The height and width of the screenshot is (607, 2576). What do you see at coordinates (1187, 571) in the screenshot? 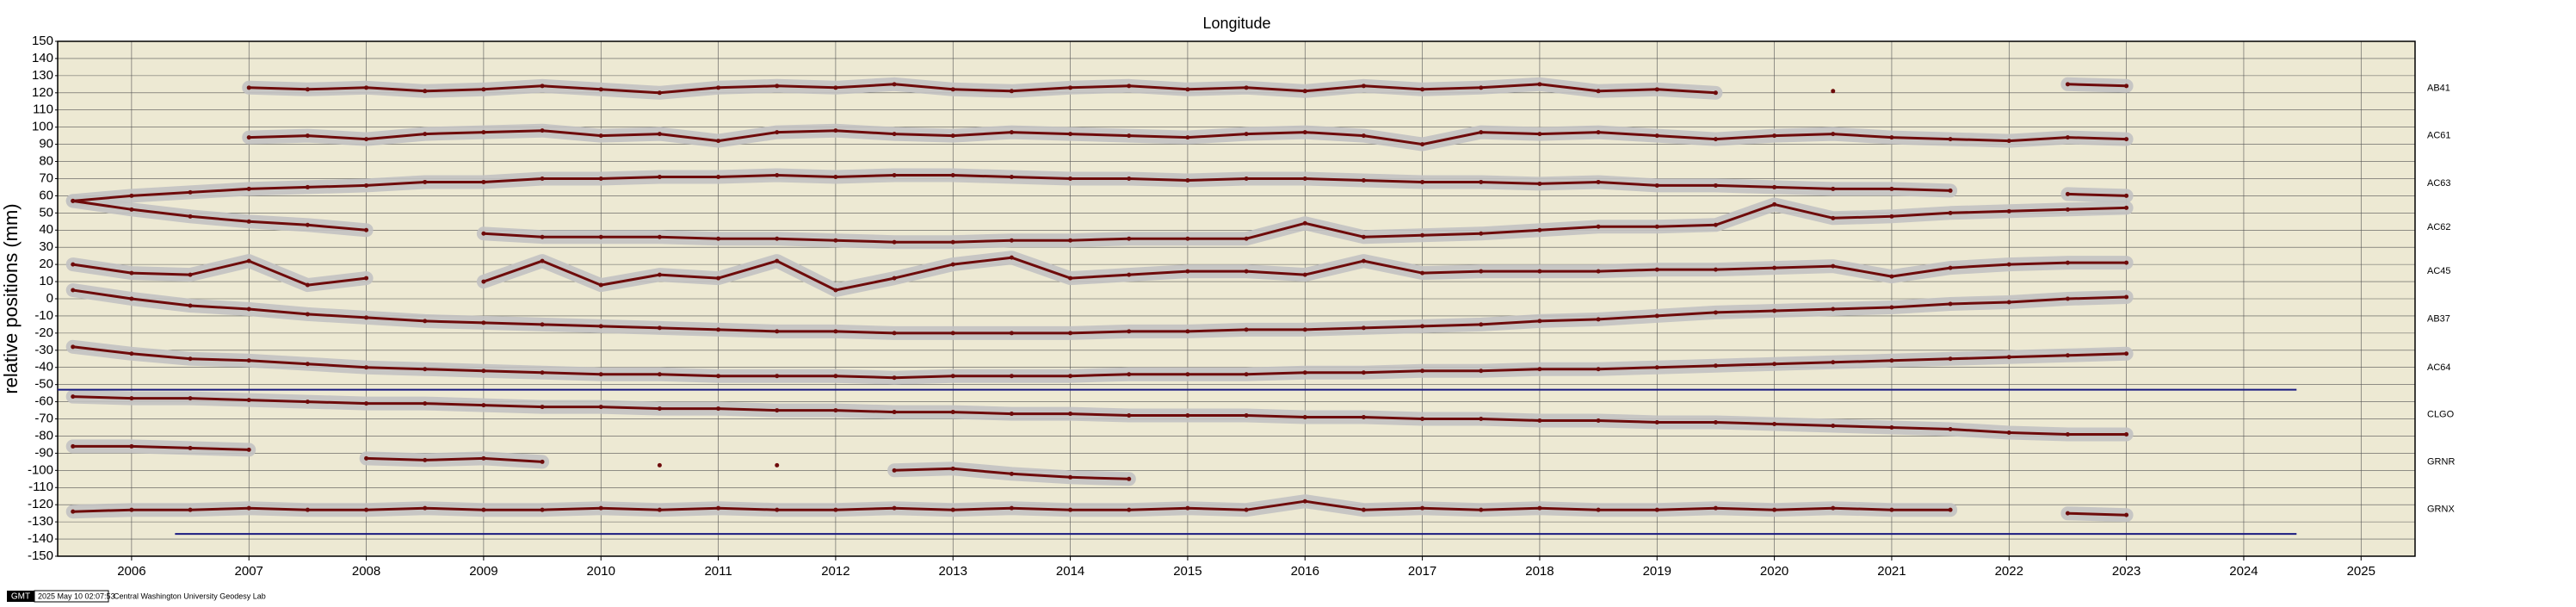
I see `x-tick-label: 2015` at bounding box center [1187, 571].